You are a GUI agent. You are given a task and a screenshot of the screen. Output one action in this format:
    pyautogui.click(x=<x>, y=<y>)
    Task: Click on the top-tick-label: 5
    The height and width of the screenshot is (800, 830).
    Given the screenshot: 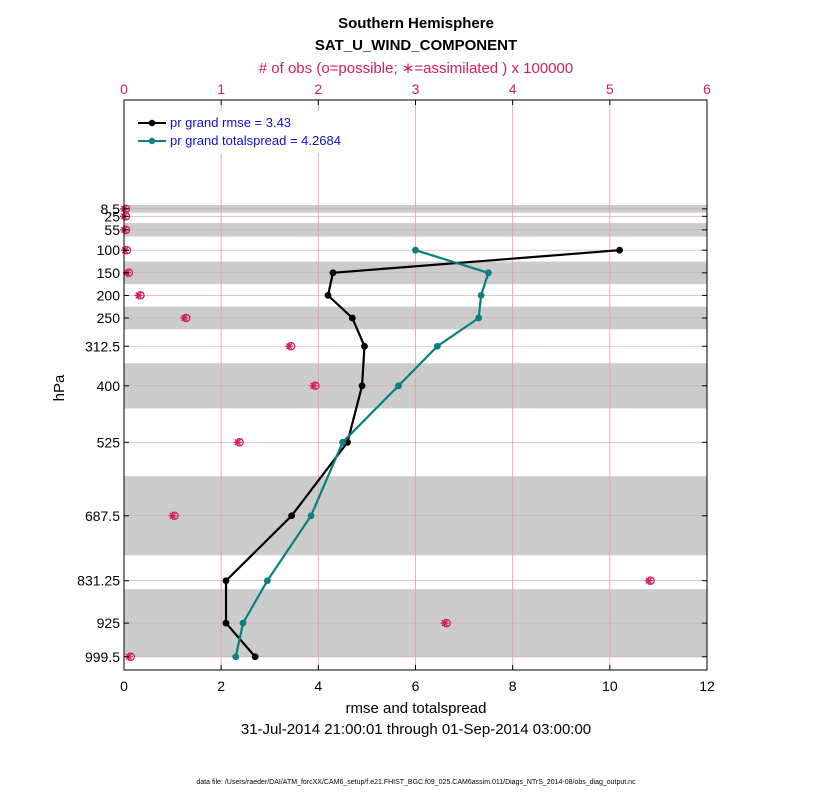 What is the action you would take?
    pyautogui.click(x=610, y=89)
    